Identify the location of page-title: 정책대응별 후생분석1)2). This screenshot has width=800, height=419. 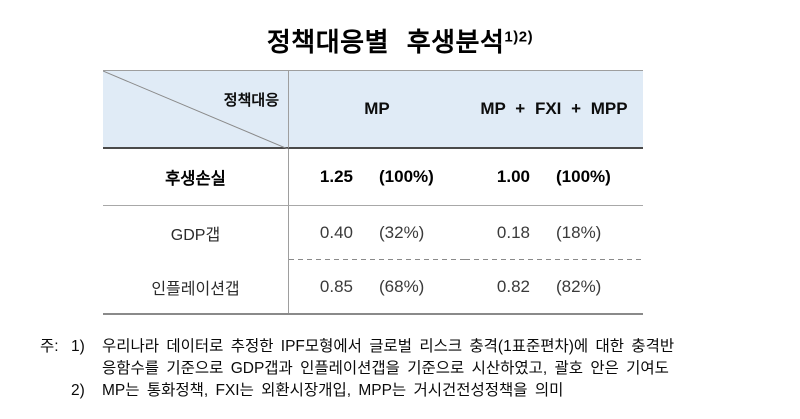
(400, 40).